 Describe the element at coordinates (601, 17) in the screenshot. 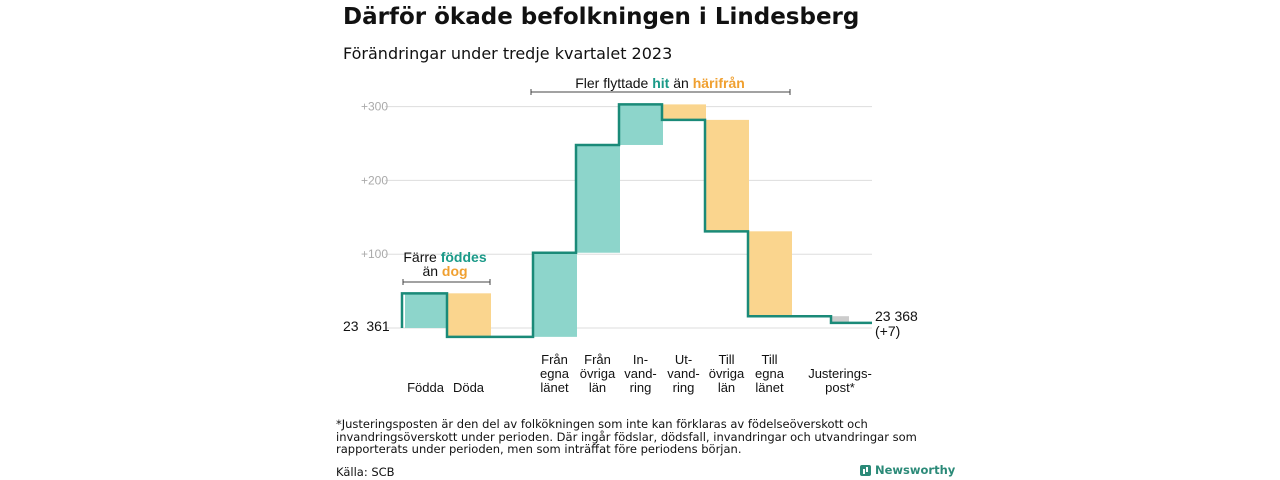

I see `chart-title: Därför ökade befolkningen i Lindesberg` at that location.